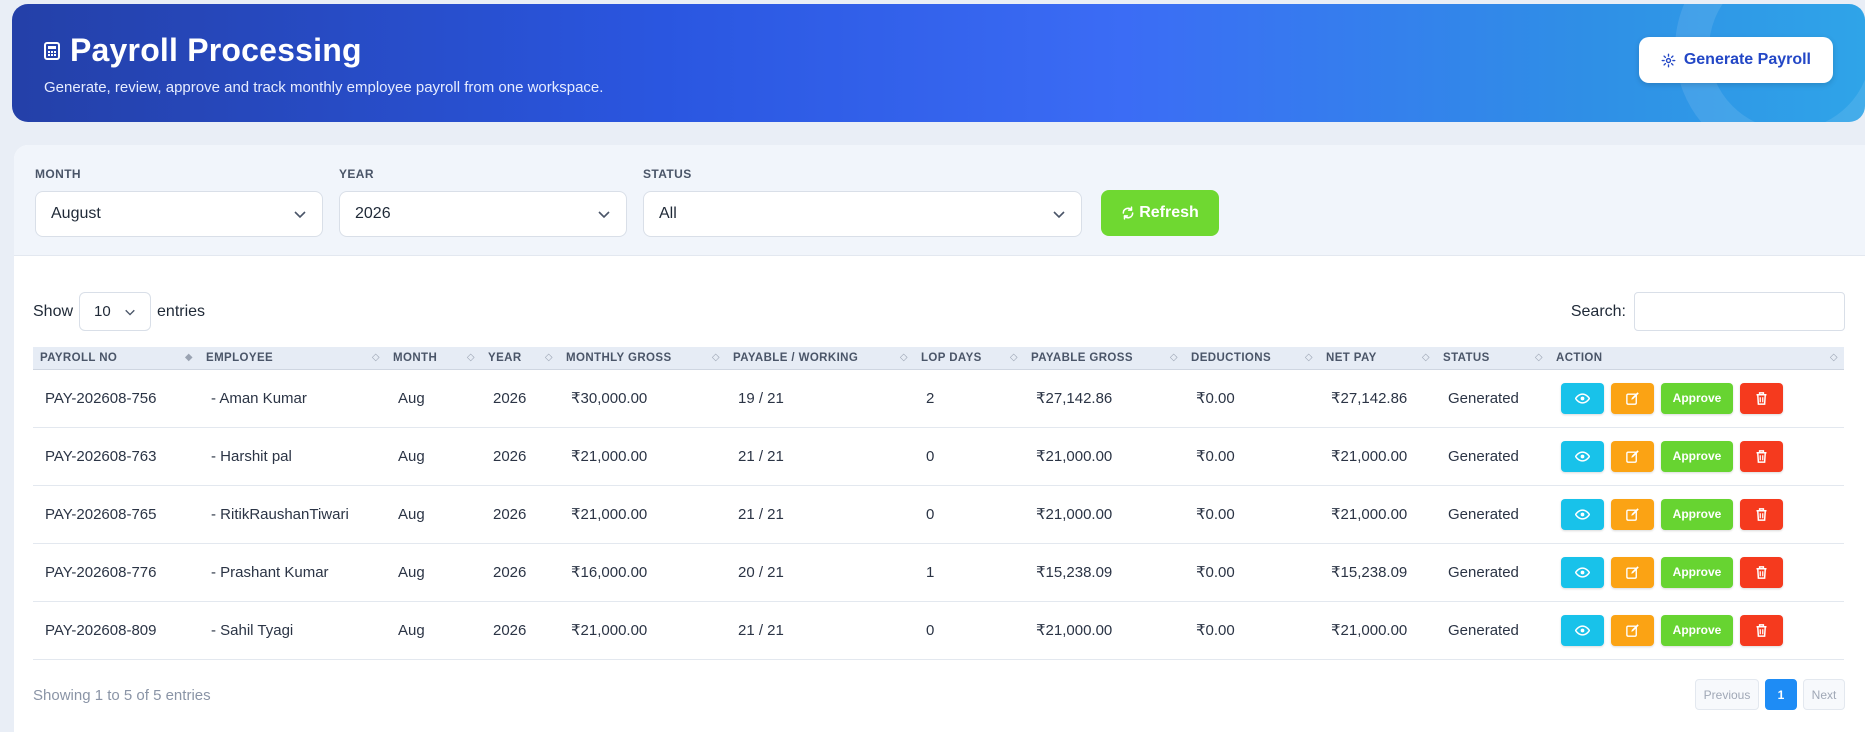 Image resolution: width=1865 pixels, height=732 pixels. What do you see at coordinates (292, 572) in the screenshot?
I see `cell-employee: - Prashant Kumar` at bounding box center [292, 572].